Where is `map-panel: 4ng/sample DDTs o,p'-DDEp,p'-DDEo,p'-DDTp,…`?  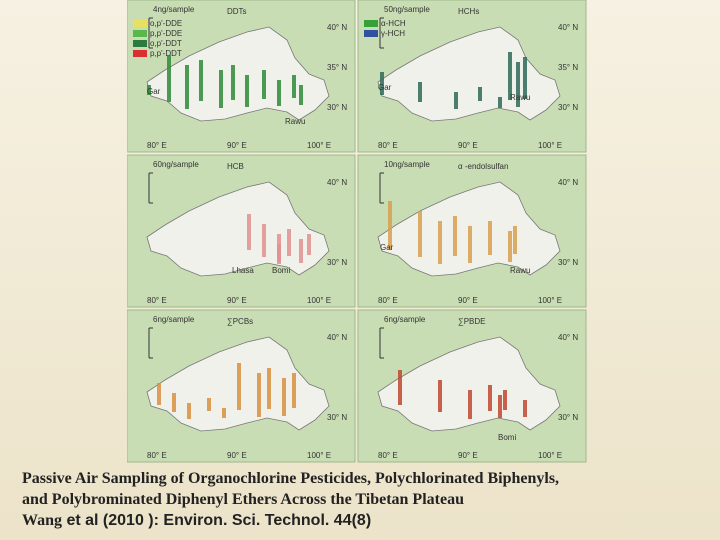
map-panel: 4ng/sample DDTs o,p'-DDEp,p'-DDEo,p'-DDTp,… is located at coordinates (241, 76).